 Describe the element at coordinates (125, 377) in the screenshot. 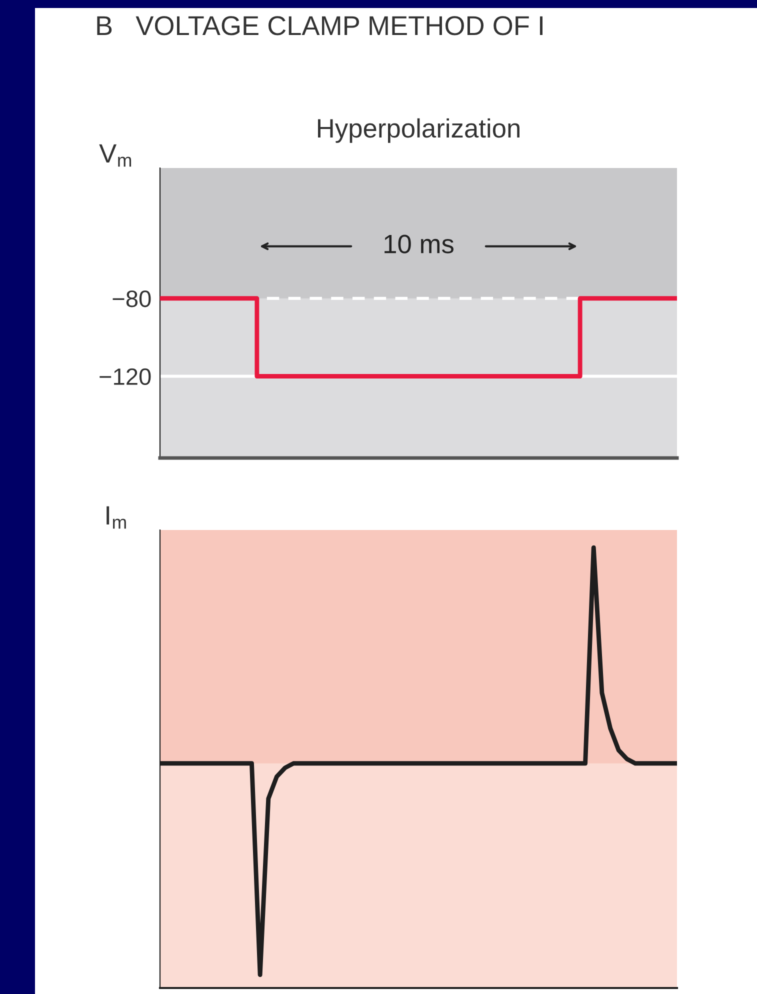

I see `y-tick-label: −120` at that location.